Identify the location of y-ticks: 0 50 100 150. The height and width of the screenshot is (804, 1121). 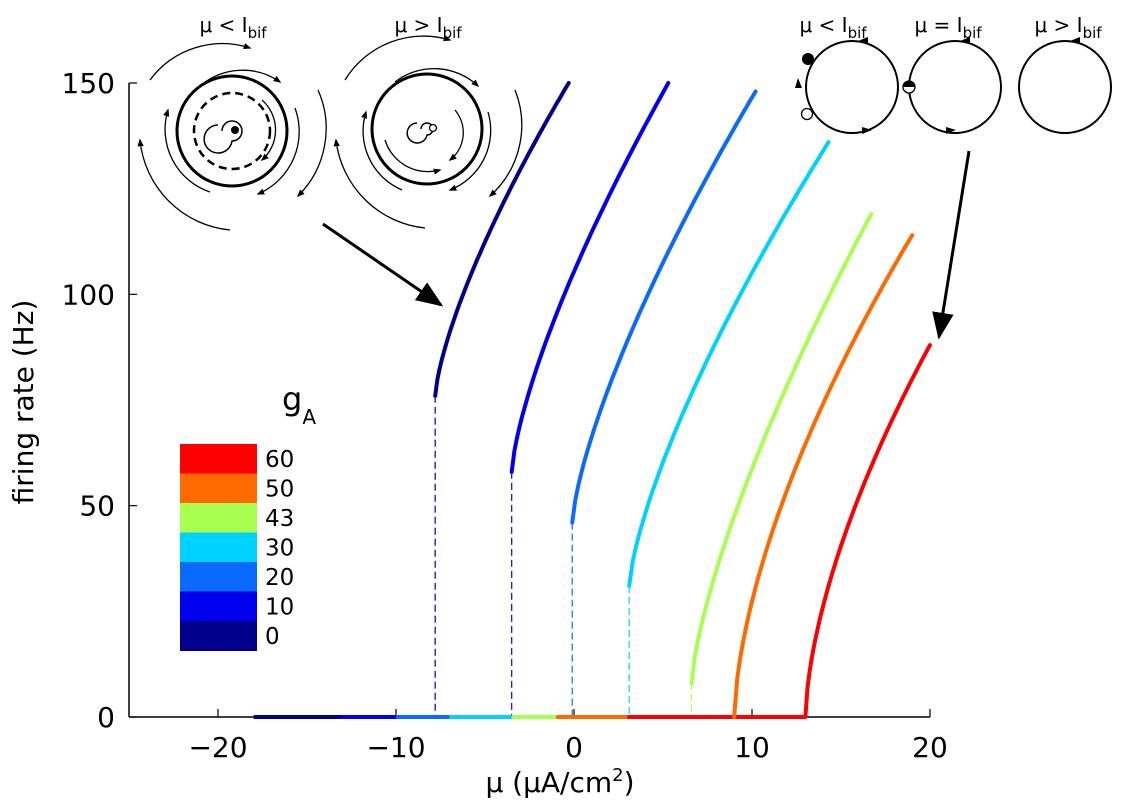
(99, 400).